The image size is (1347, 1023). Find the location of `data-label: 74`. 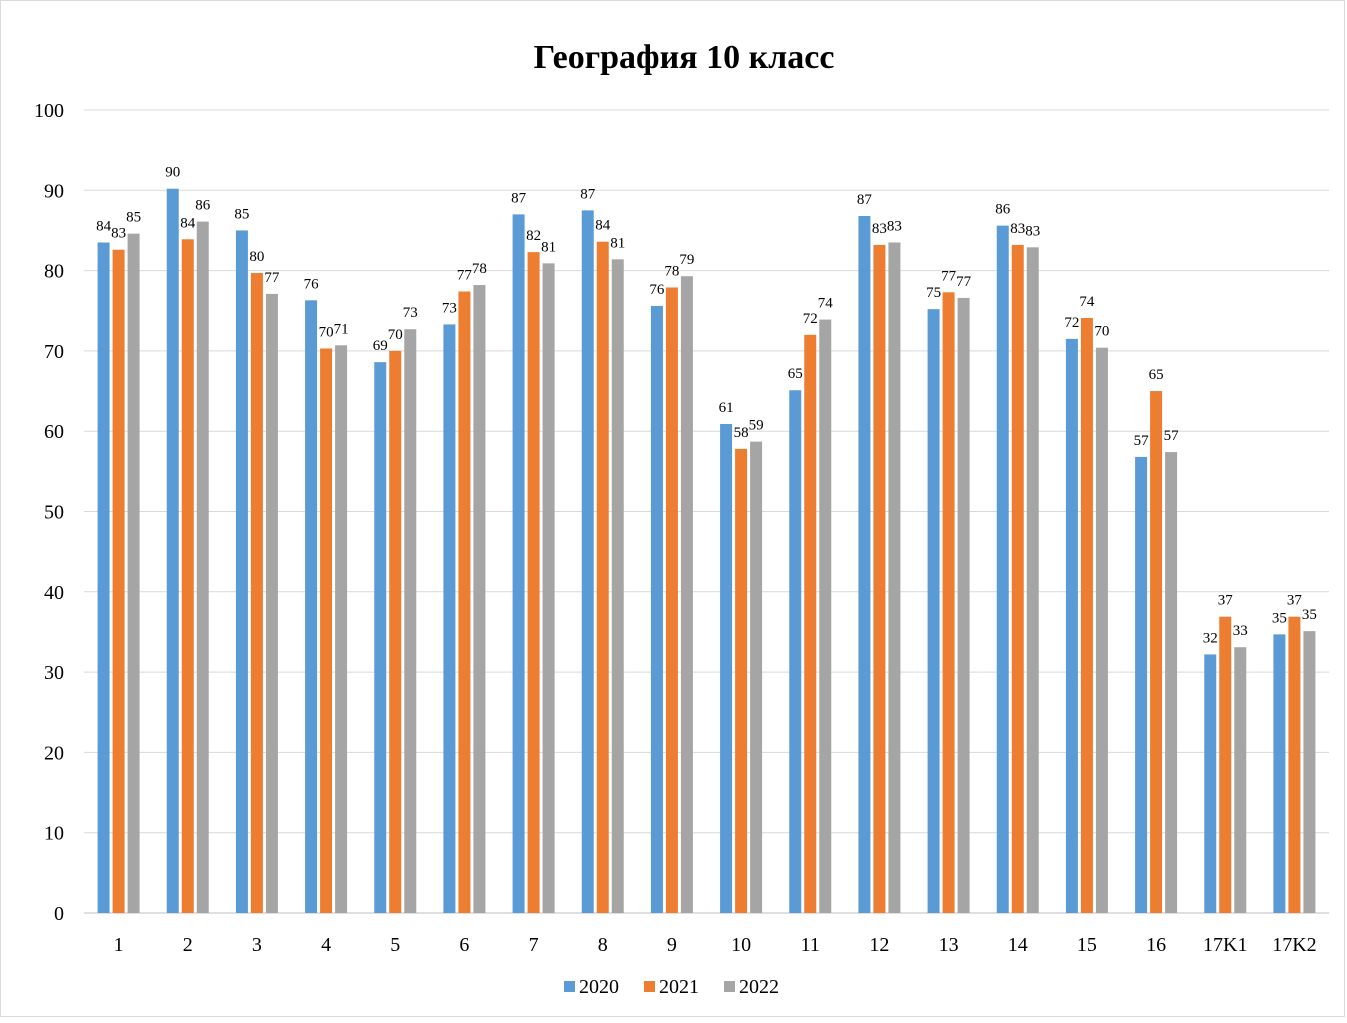

data-label: 74 is located at coordinates (1087, 302).